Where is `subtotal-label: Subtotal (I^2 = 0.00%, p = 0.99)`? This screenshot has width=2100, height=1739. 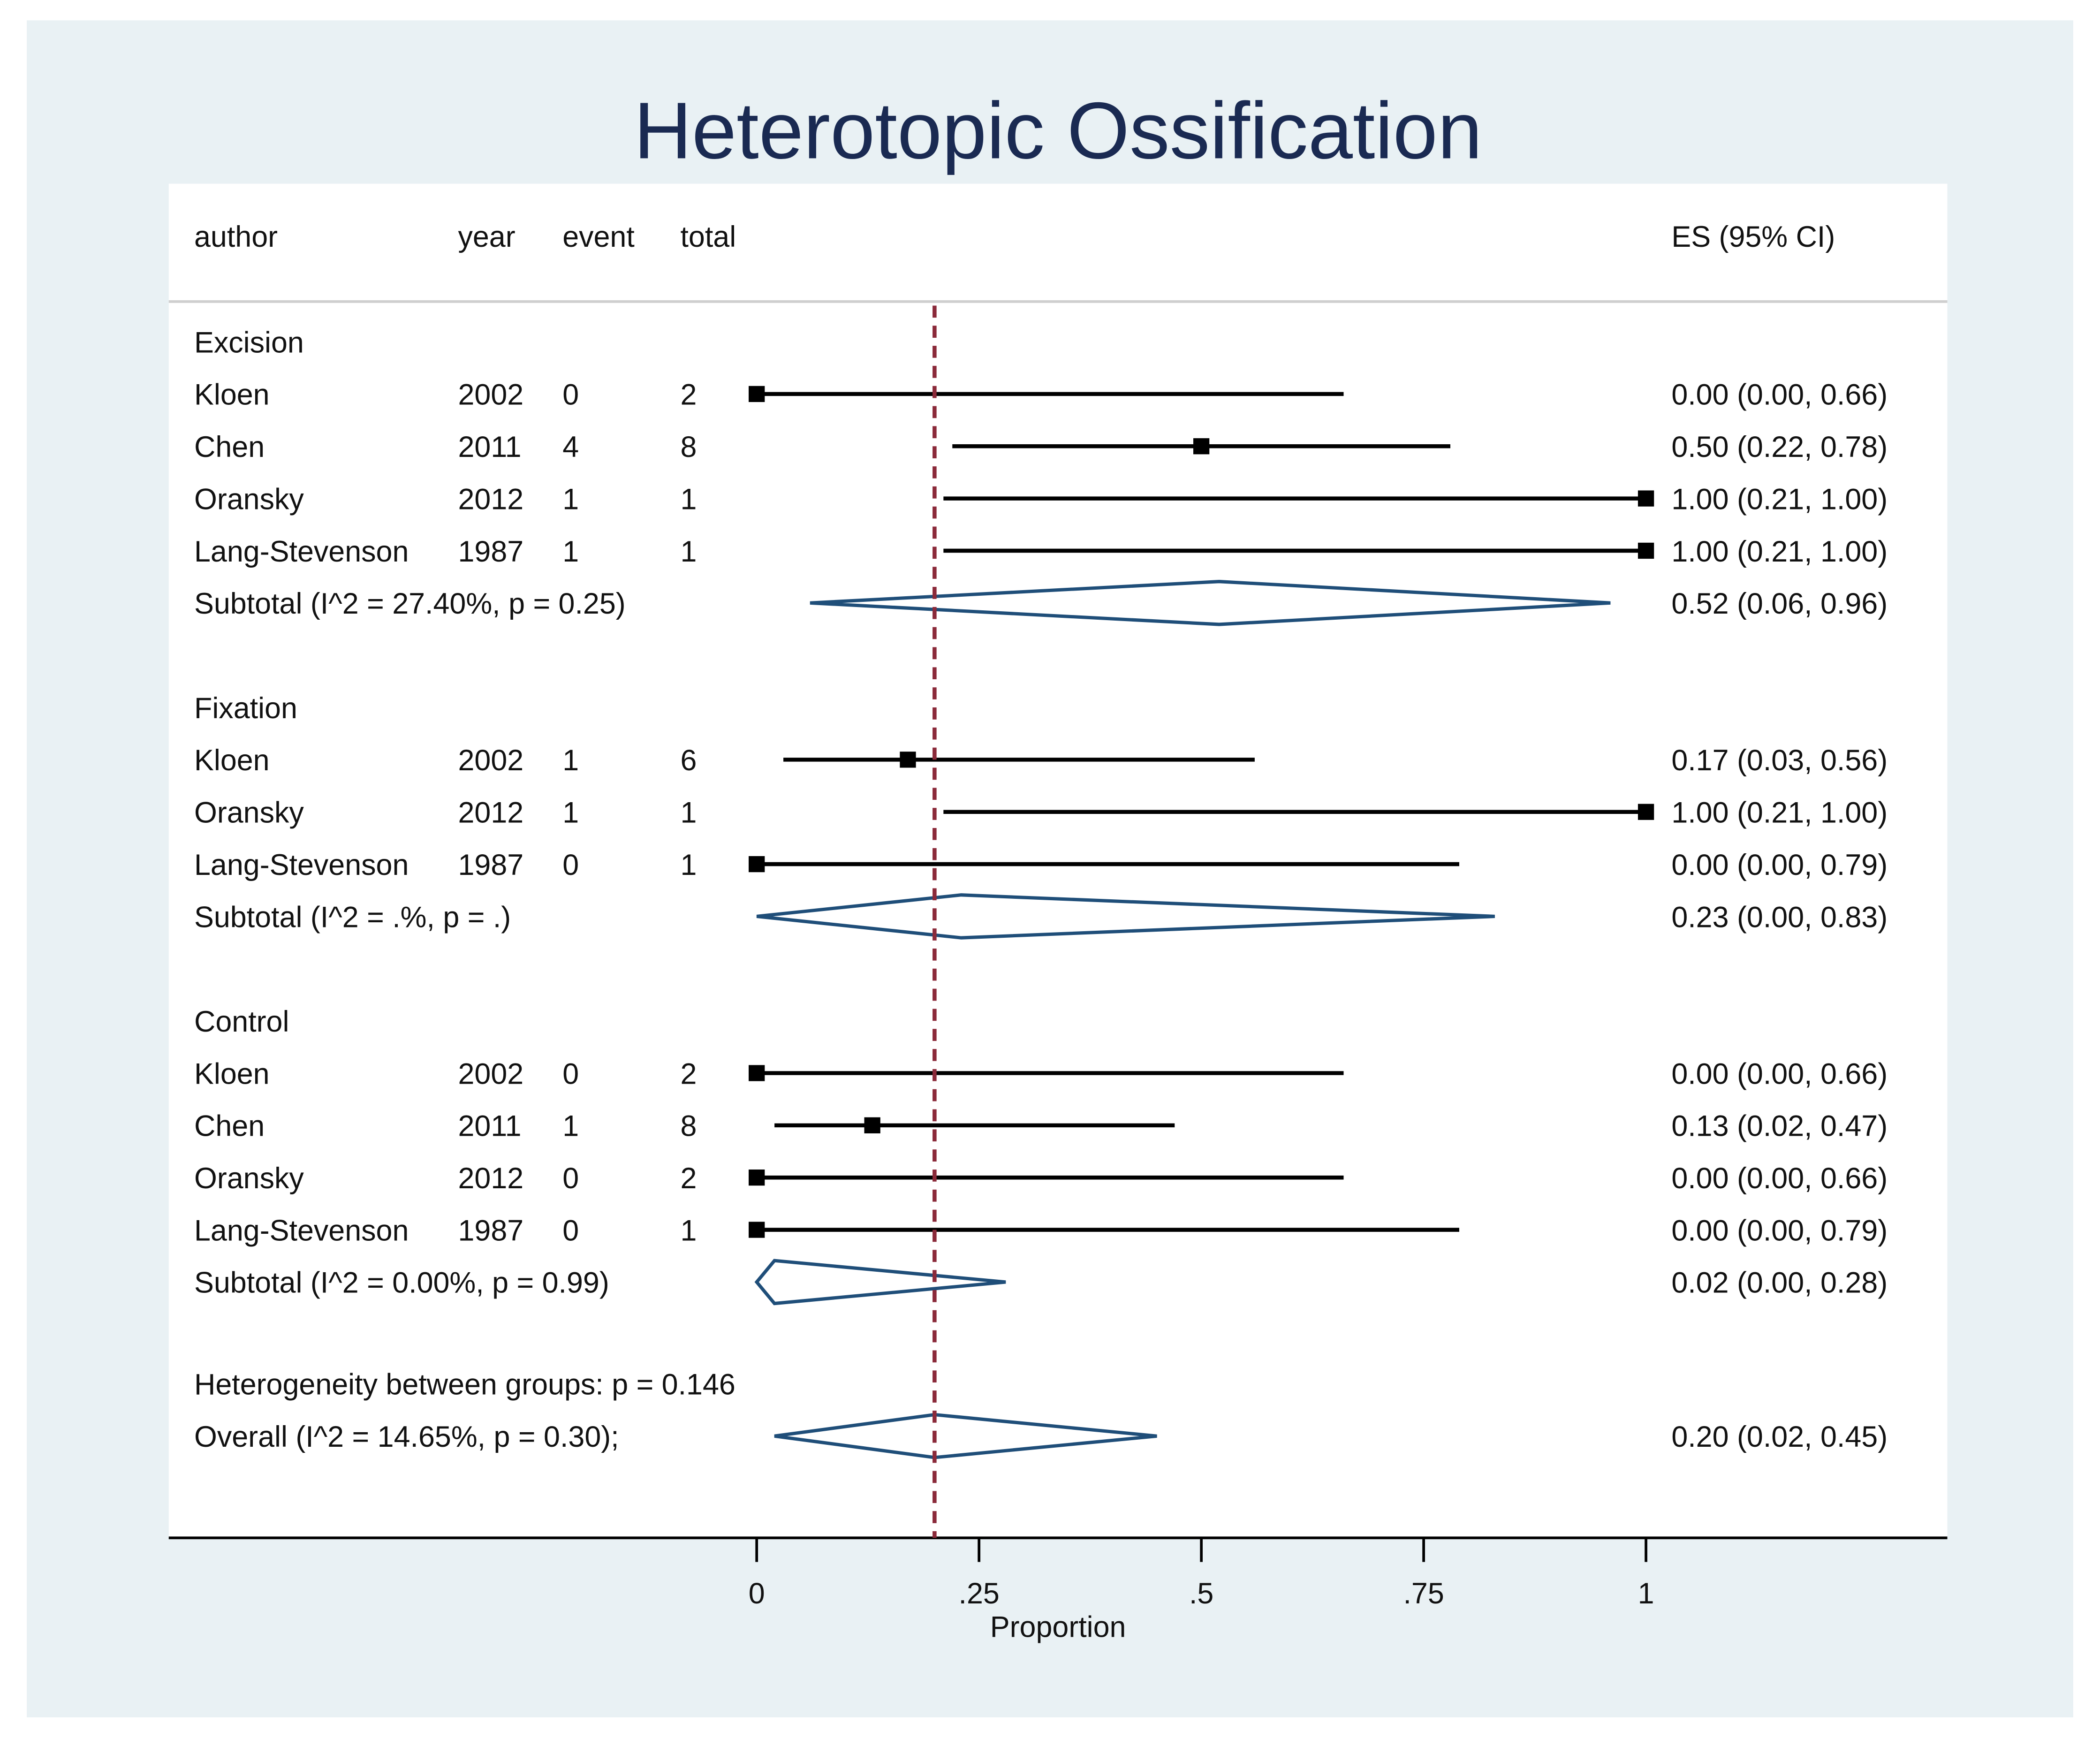
subtotal-label: Subtotal (I^2 = 0.00%, p = 0.99) is located at coordinates (401, 1283).